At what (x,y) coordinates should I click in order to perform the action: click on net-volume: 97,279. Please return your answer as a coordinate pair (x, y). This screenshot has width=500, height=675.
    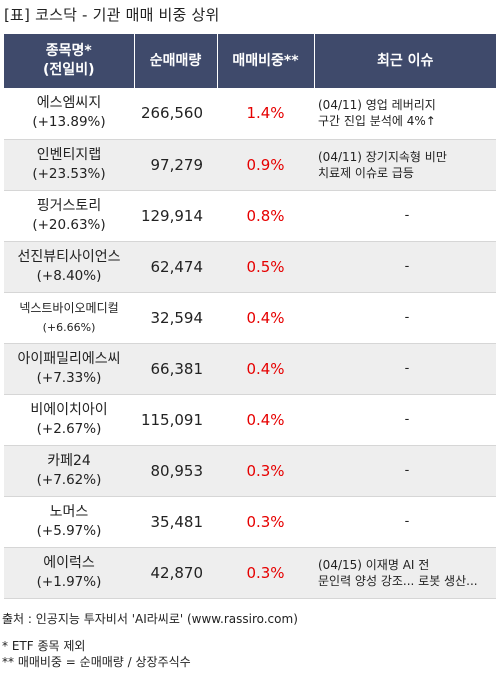
    Looking at the image, I should click on (175, 165).